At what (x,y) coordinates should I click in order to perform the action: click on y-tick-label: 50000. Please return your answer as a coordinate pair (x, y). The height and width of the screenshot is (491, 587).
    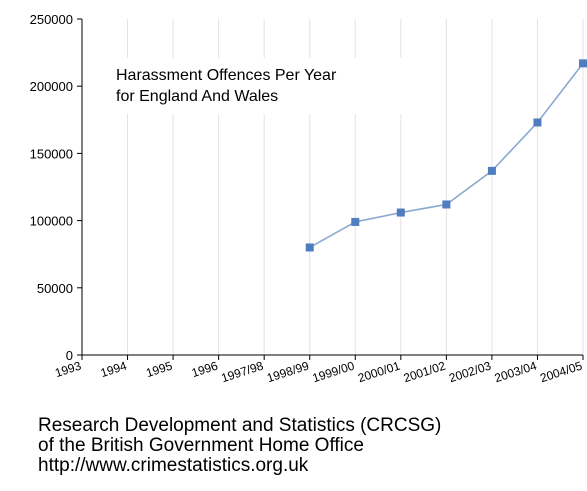
    Looking at the image, I should click on (55, 288).